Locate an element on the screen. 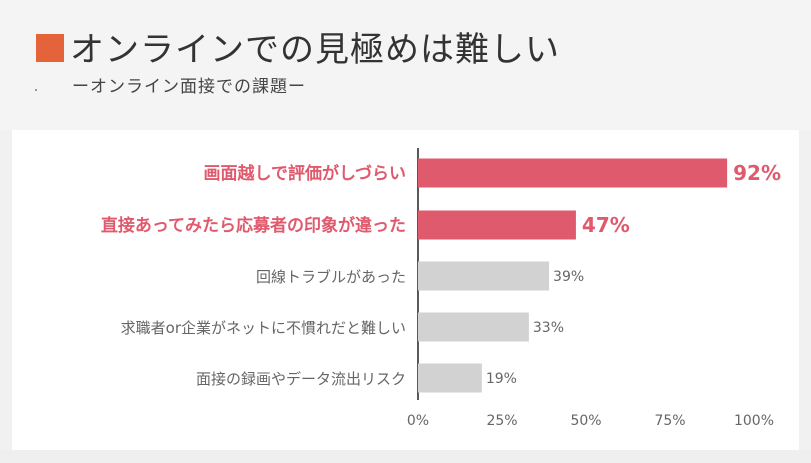  footer-band is located at coordinates (405, 456).